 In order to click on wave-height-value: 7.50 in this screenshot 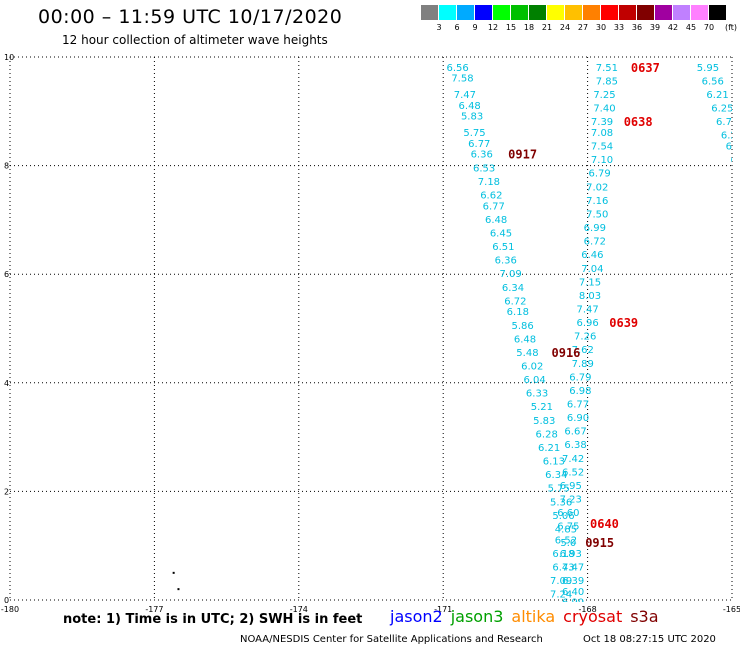, I will do `click(597, 214)`.